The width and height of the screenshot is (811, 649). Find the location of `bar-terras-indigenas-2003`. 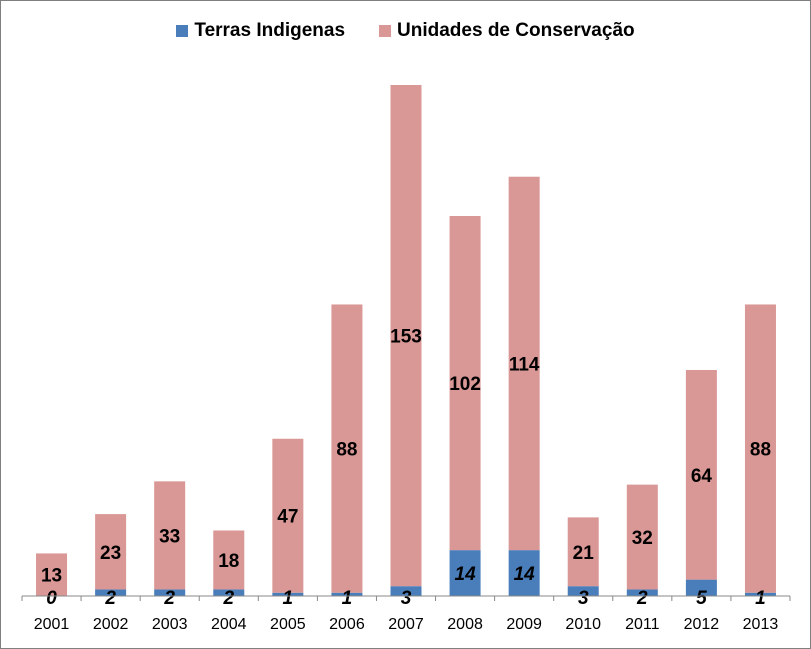

bar-terras-indigenas-2003 is located at coordinates (170, 592).